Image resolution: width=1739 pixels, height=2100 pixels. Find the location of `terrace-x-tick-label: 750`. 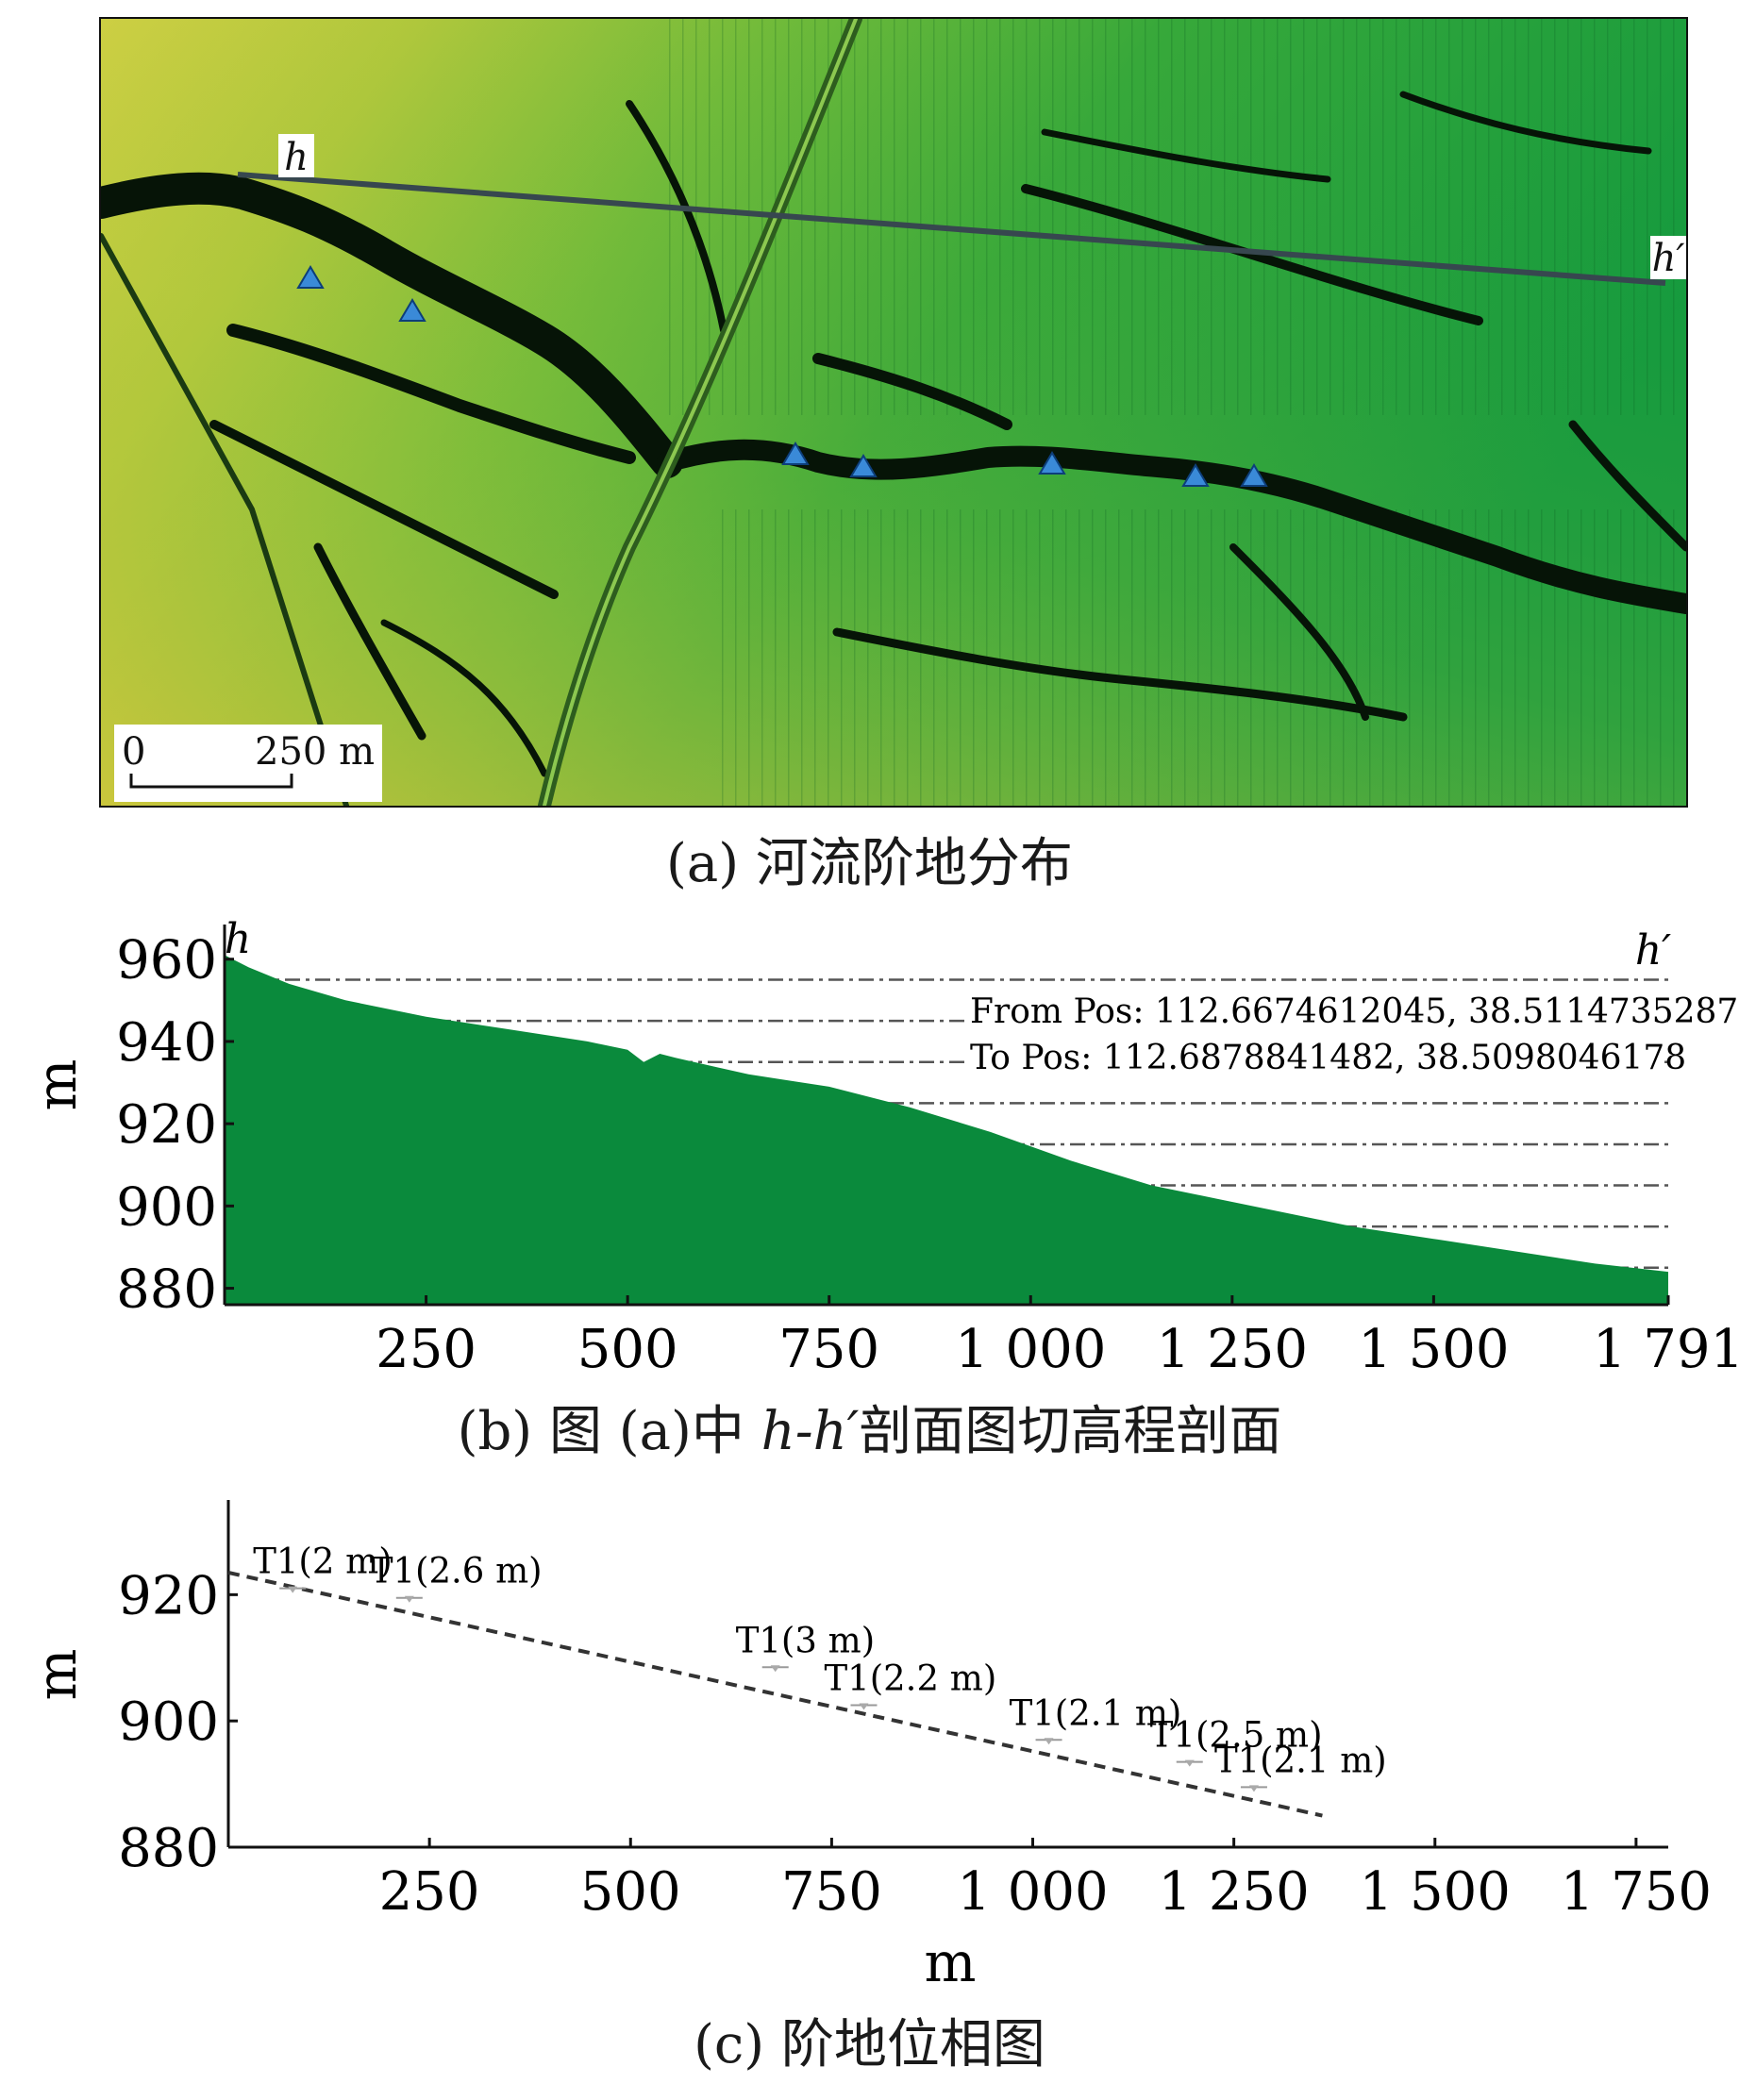

terrace-x-tick-label: 750 is located at coordinates (831, 1892).